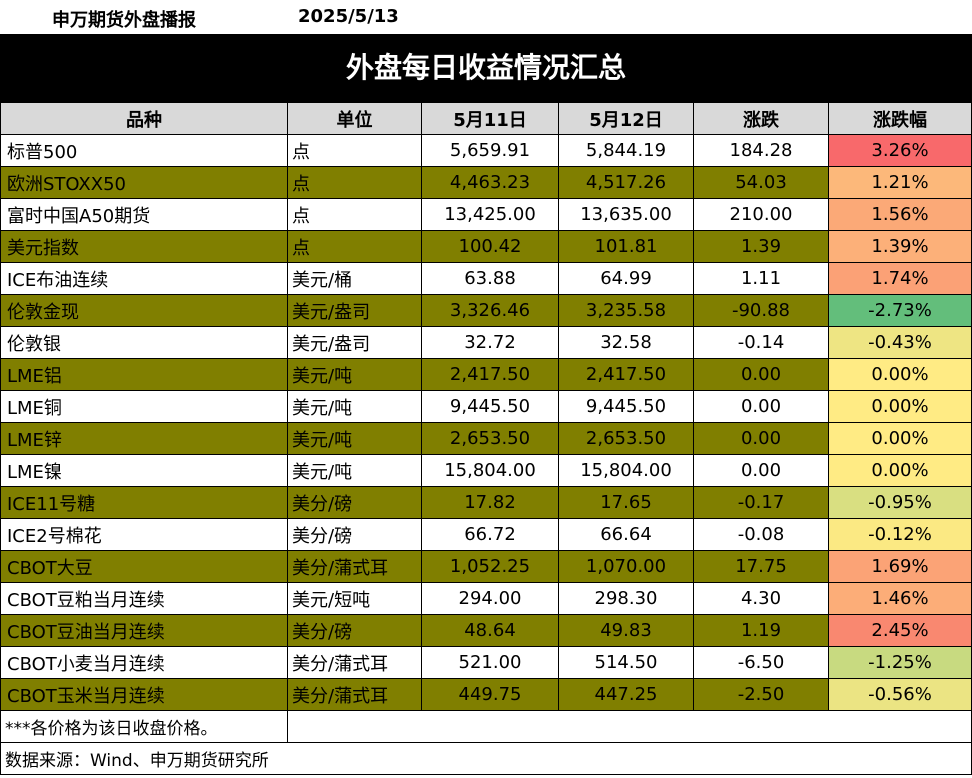 The height and width of the screenshot is (778, 972). I want to click on may11-value-cell: 15,804.00, so click(490, 470).